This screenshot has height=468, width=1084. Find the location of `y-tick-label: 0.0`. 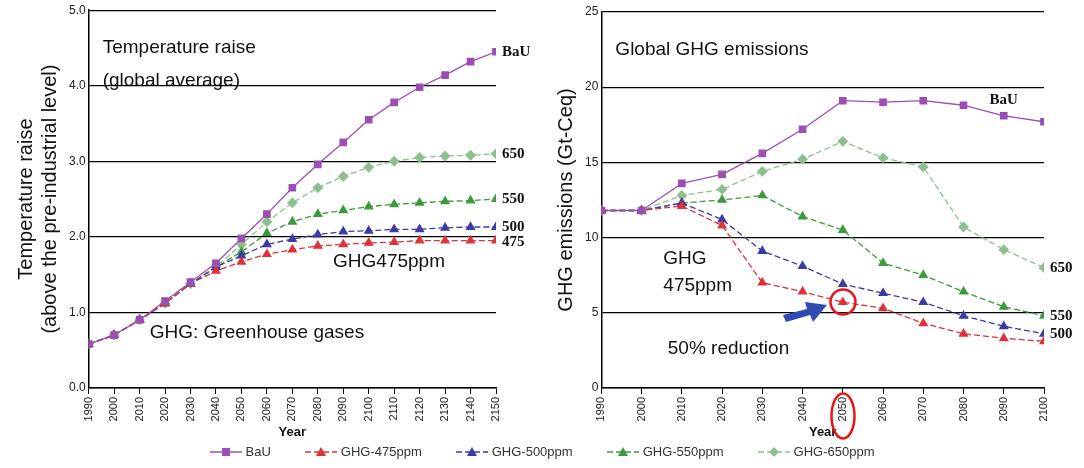

y-tick-label: 0.0 is located at coordinates (77, 387).